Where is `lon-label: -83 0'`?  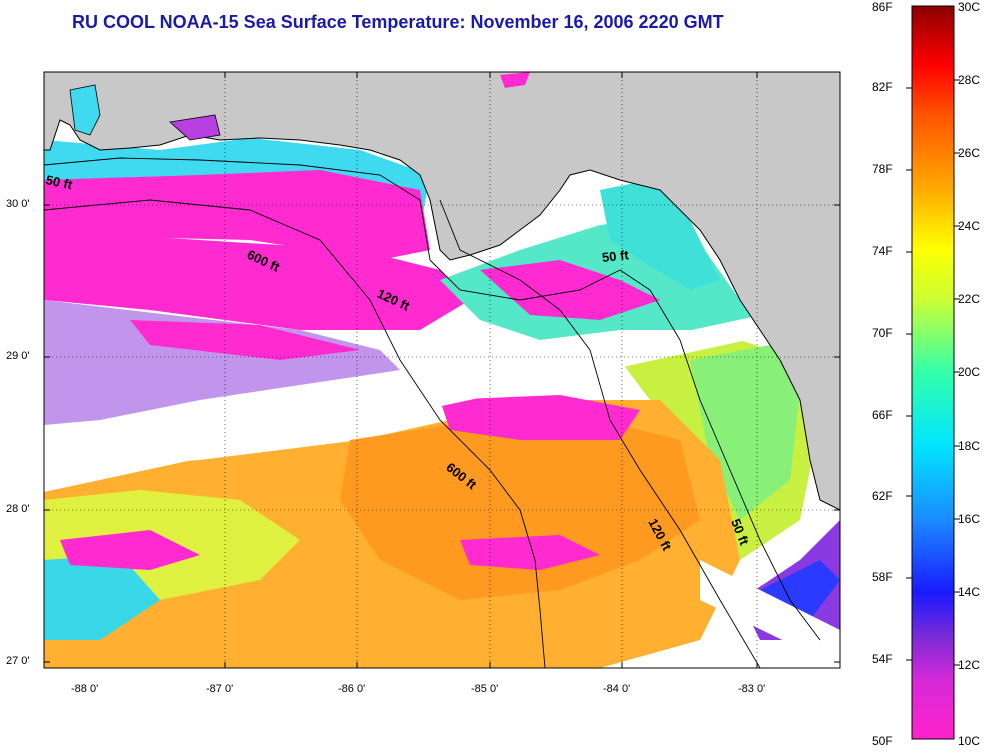 lon-label: -83 0' is located at coordinates (752, 689).